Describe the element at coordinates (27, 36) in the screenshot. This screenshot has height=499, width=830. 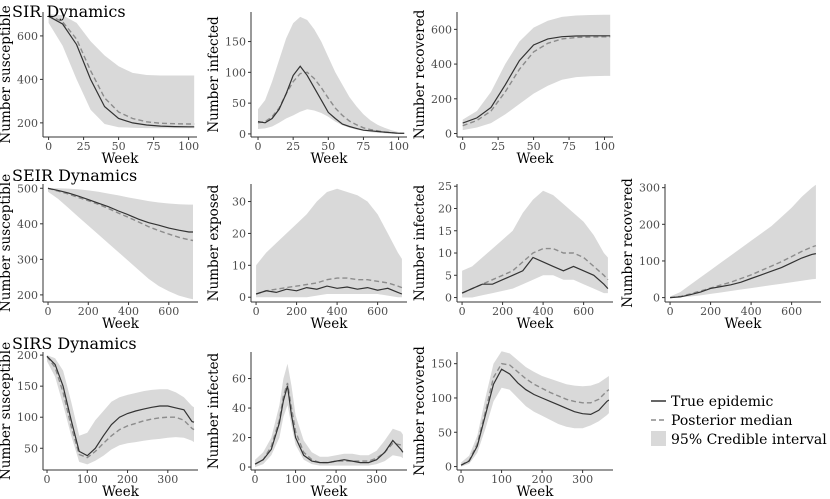
I see `y-tick-label: 600` at that location.